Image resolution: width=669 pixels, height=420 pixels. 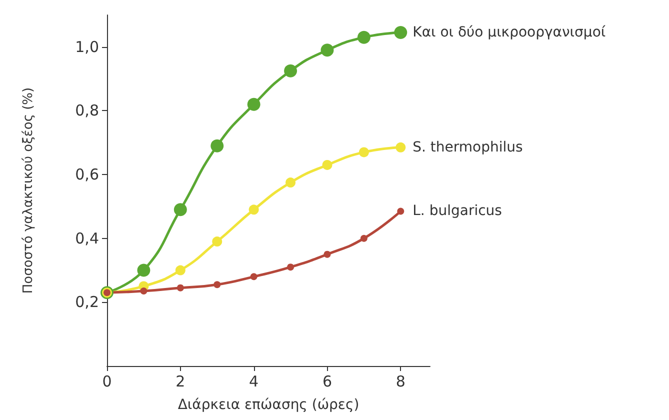 I want to click on y-tick-label: 0,4, so click(x=87, y=238).